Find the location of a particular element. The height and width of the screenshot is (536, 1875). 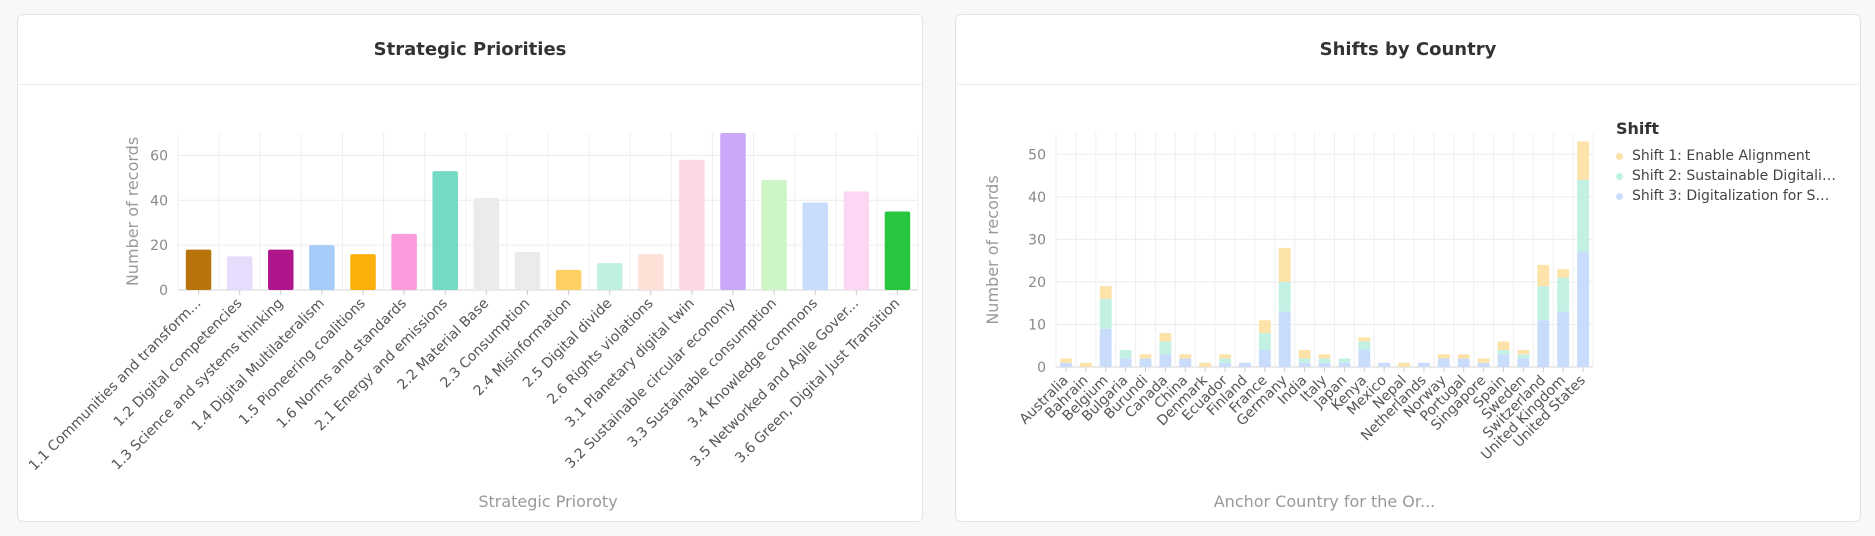

legend-item: Shift 1: Enable Alignment is located at coordinates (1736, 156).